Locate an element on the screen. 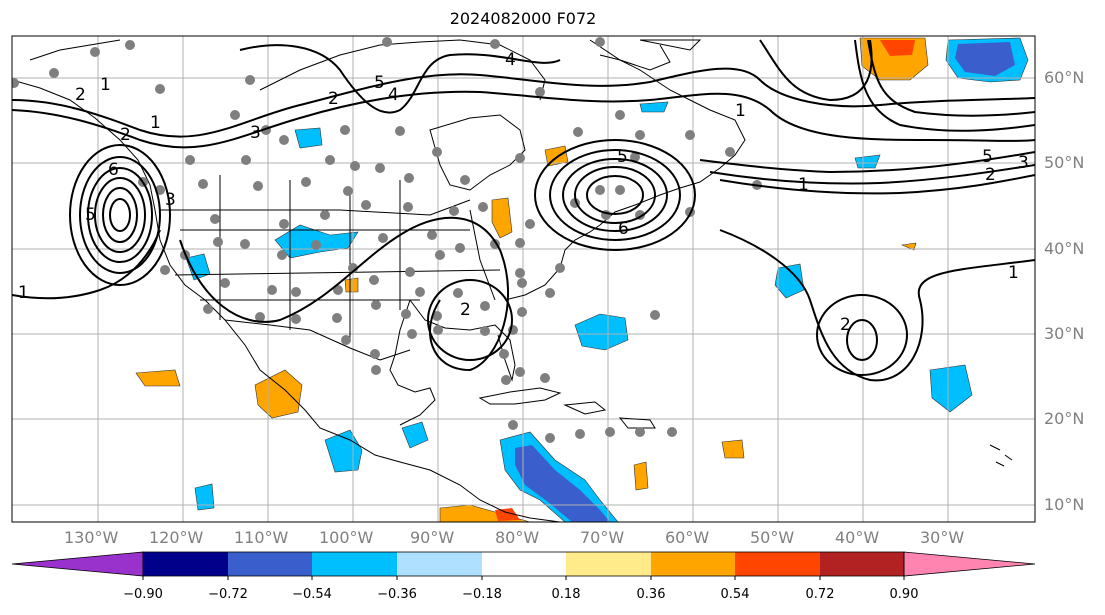 The height and width of the screenshot is (615, 1105). colorbar-extend-max is located at coordinates (969, 564).